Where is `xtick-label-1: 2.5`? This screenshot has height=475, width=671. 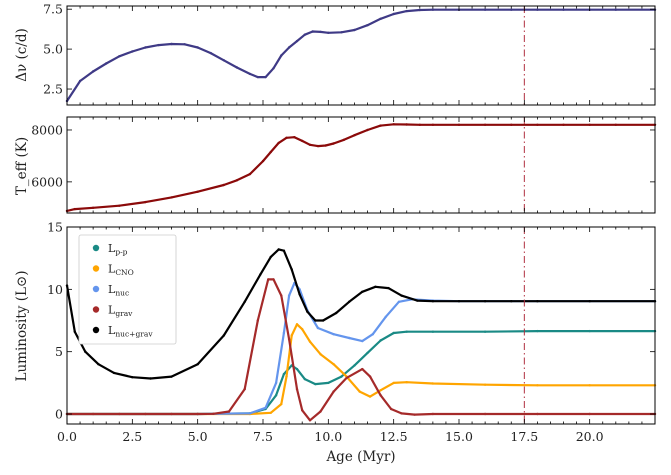 xtick-label-1: 2.5 is located at coordinates (132, 436).